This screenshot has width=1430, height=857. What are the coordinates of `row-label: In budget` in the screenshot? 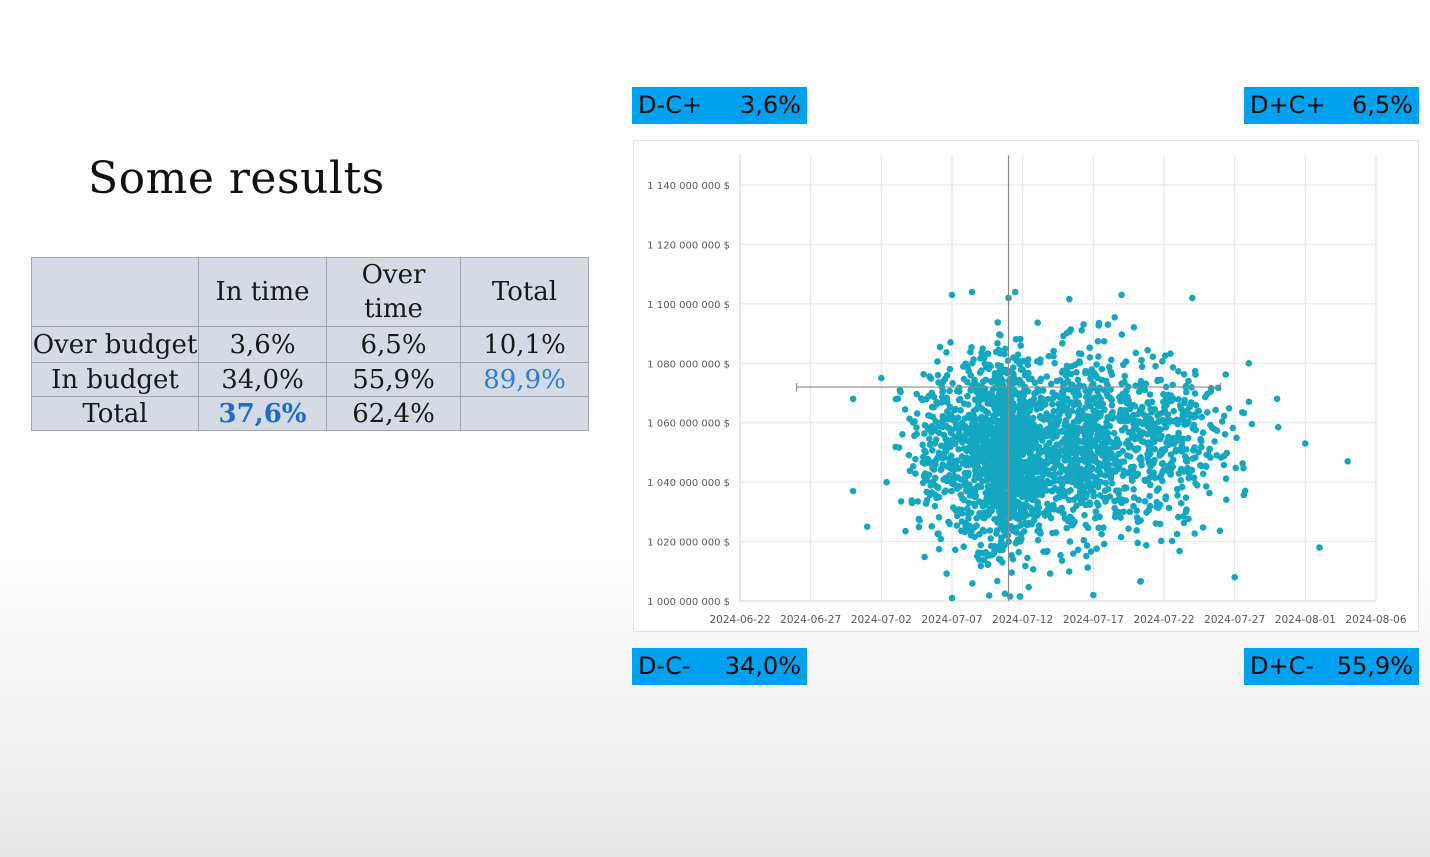 It's located at (115, 379).